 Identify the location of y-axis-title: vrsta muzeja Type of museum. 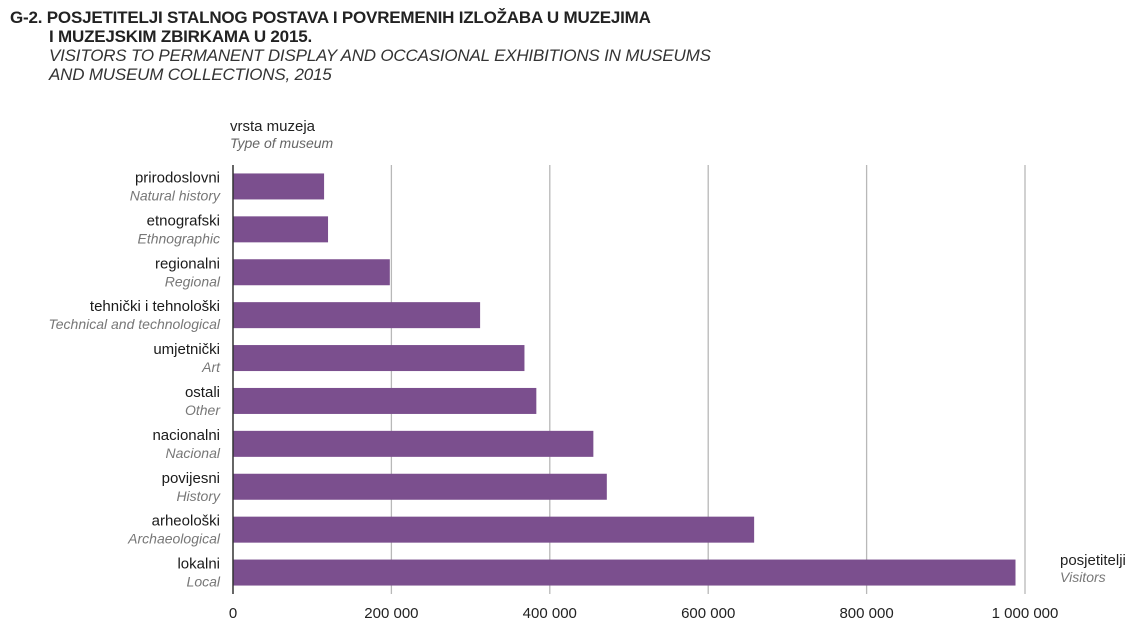
(281, 135).